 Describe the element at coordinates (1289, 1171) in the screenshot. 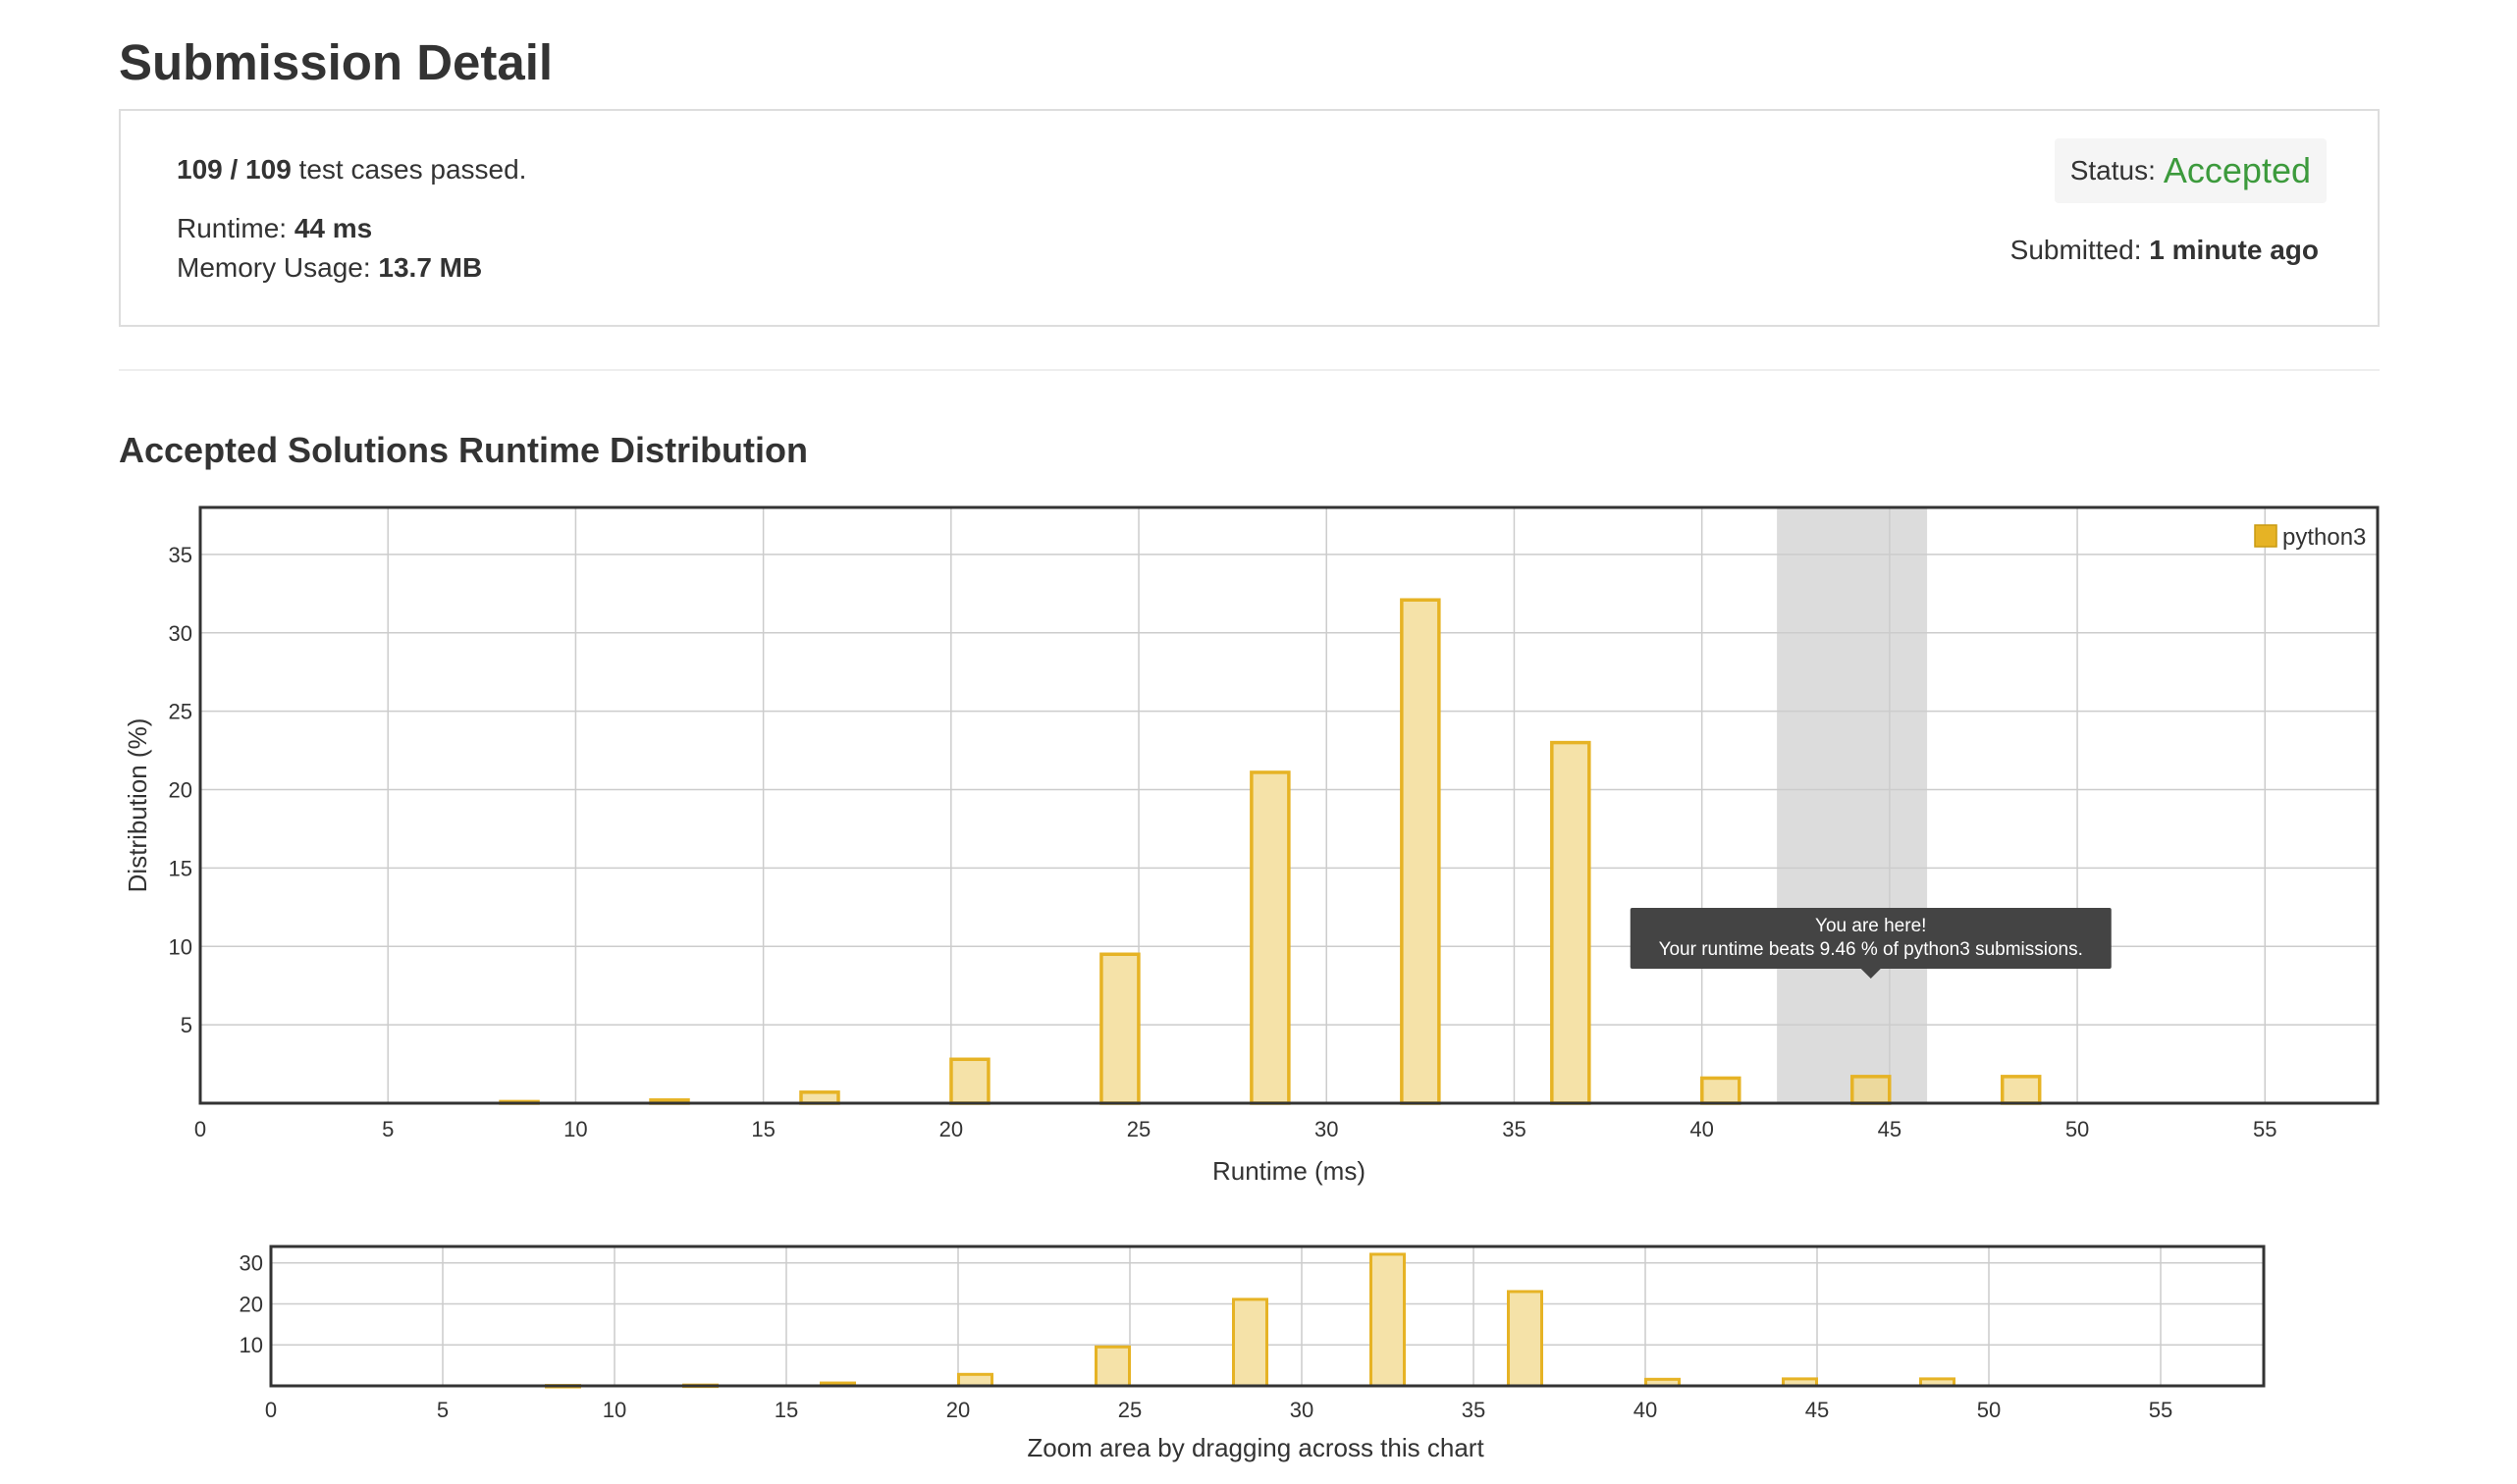

I see `x-axis-title: Runtime (ms)` at that location.